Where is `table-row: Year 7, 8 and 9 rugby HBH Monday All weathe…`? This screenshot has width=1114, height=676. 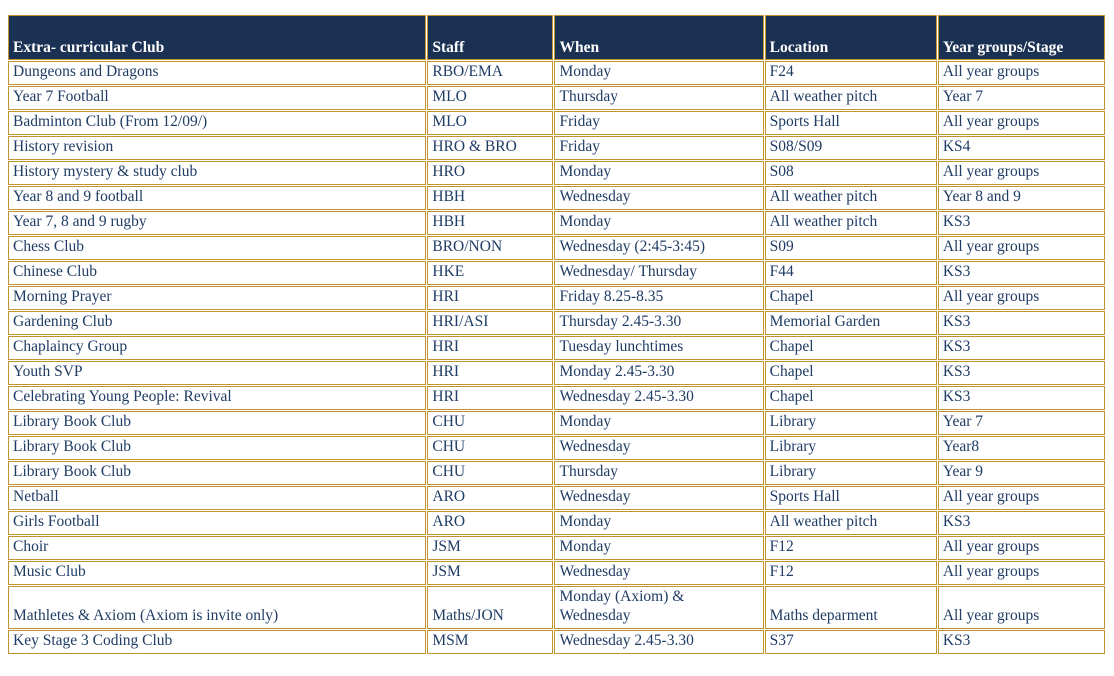
table-row: Year 7, 8 and 9 rugby HBH Monday All weathe… is located at coordinates (556, 223).